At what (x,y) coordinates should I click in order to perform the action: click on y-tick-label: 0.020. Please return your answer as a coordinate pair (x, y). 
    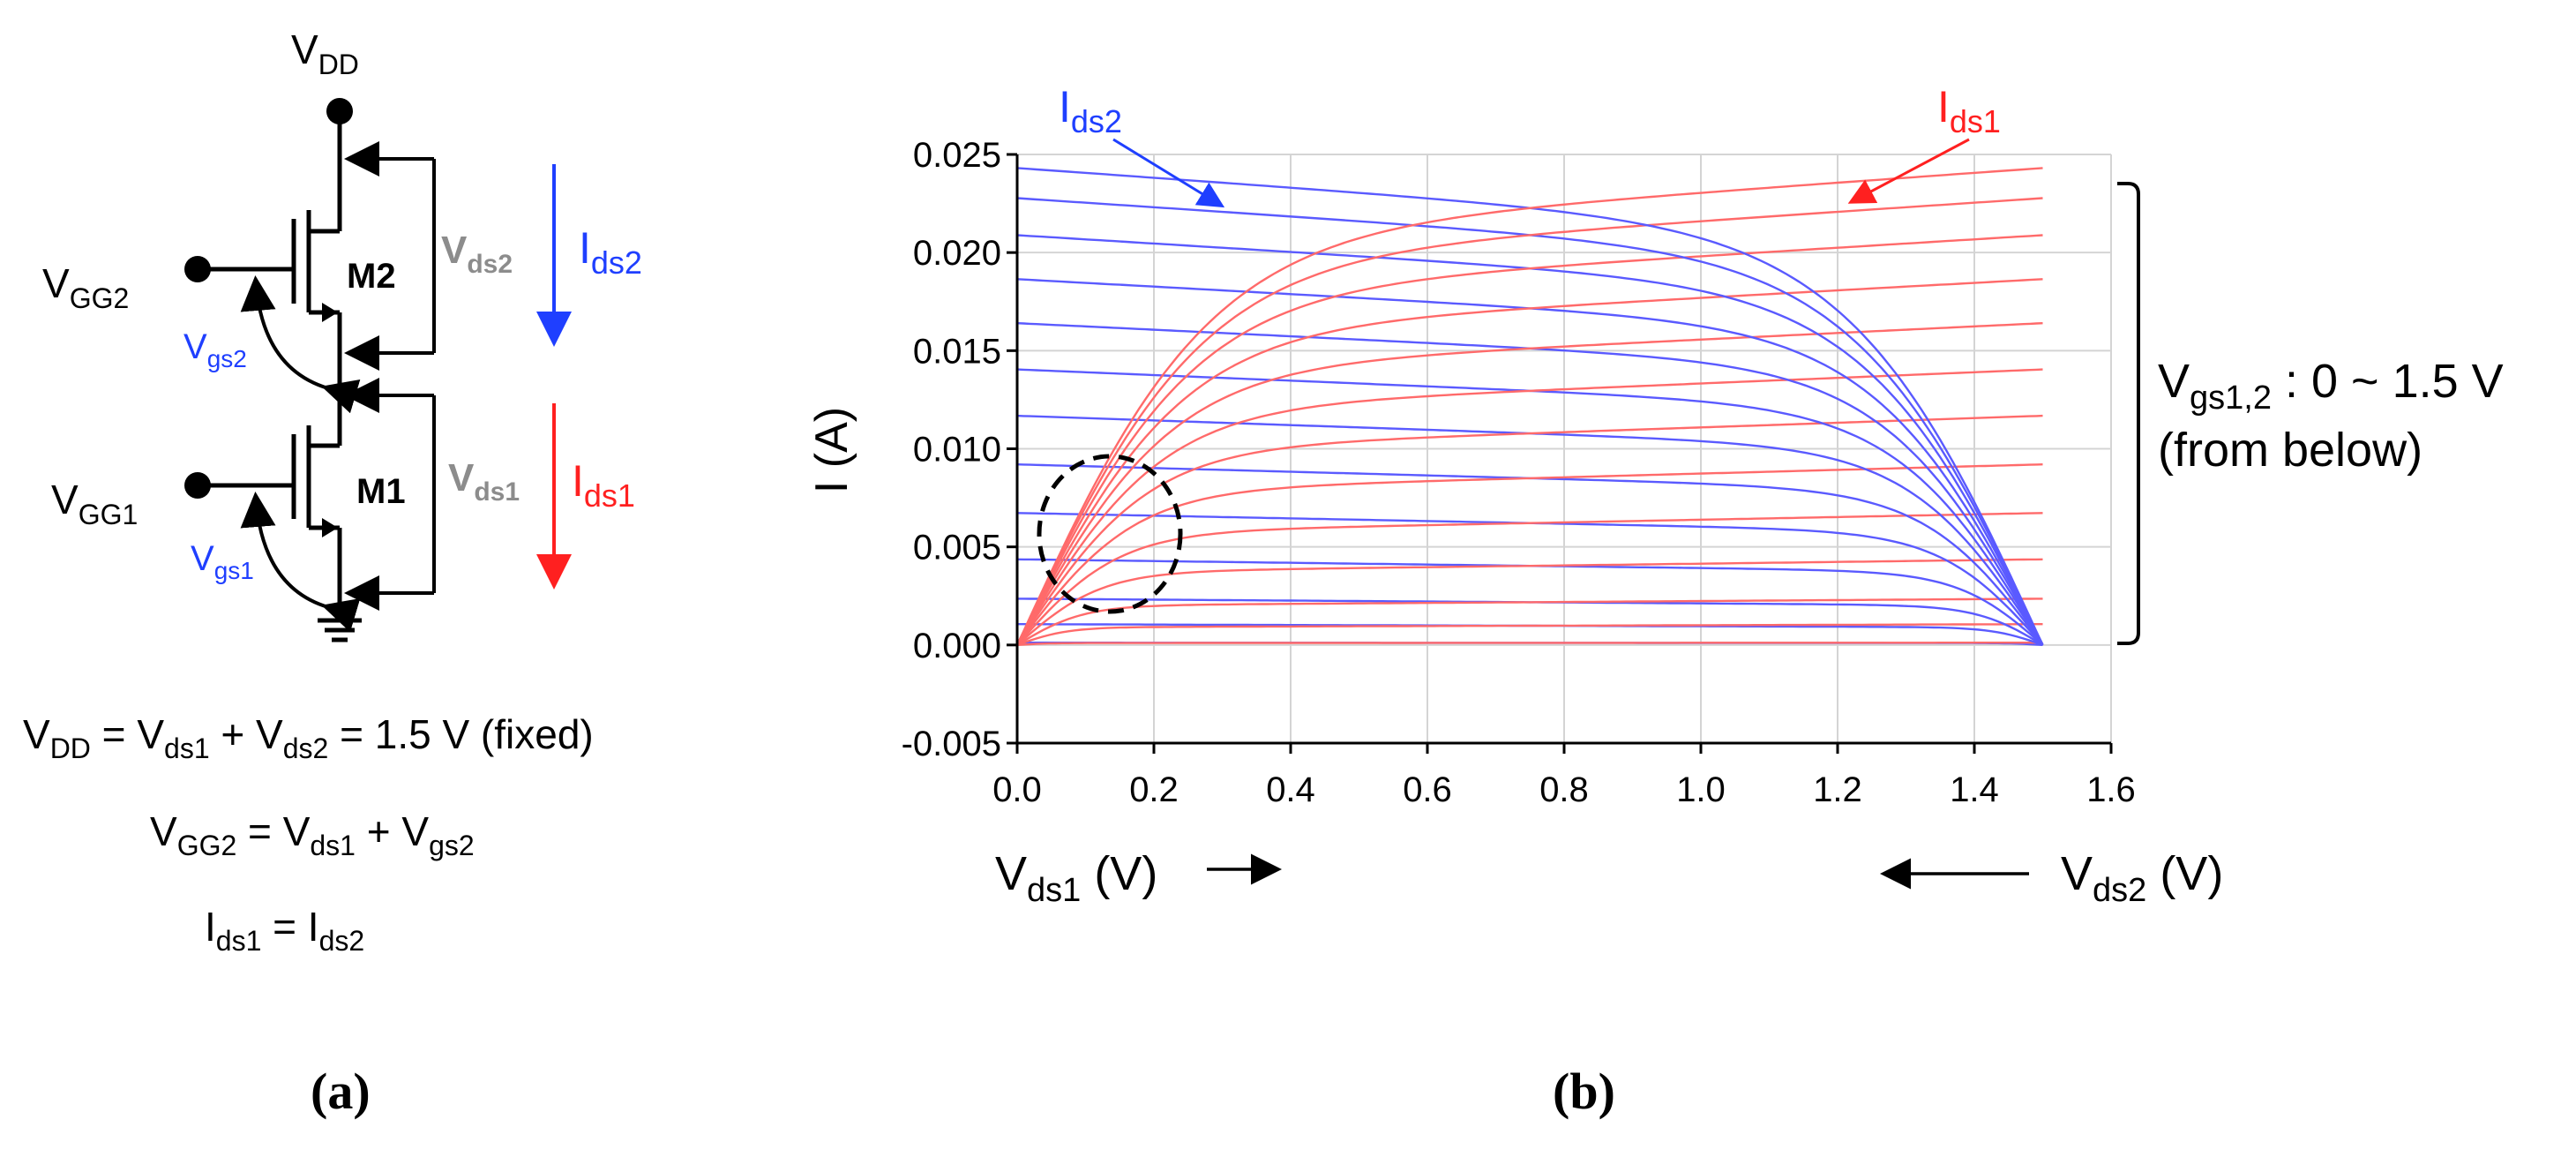
    Looking at the image, I should click on (957, 254).